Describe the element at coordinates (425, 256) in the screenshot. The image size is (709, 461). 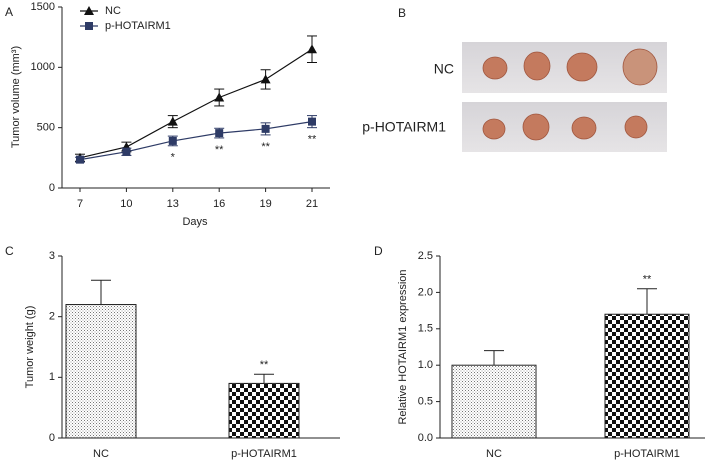
I see `y-tick-label: 2.5` at that location.